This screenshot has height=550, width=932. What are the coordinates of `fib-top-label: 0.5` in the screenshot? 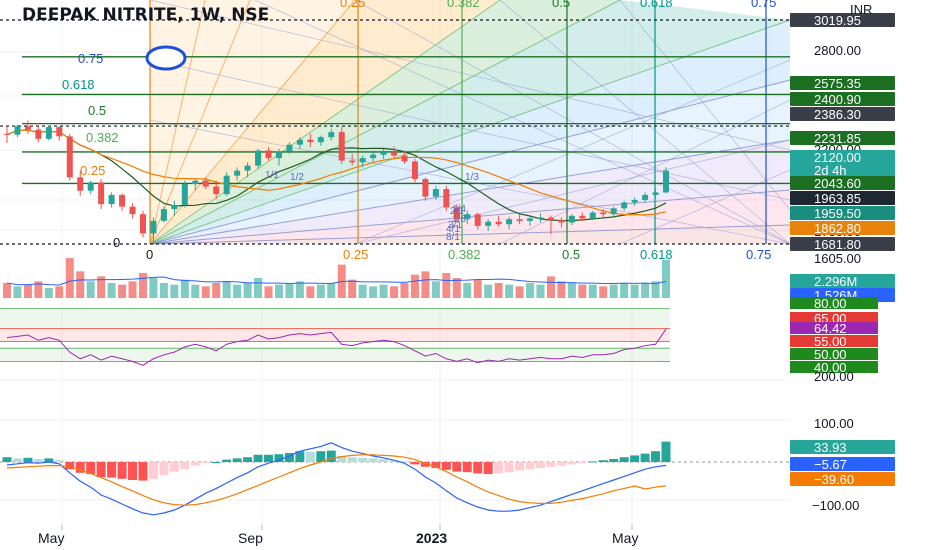 It's located at (561, 5).